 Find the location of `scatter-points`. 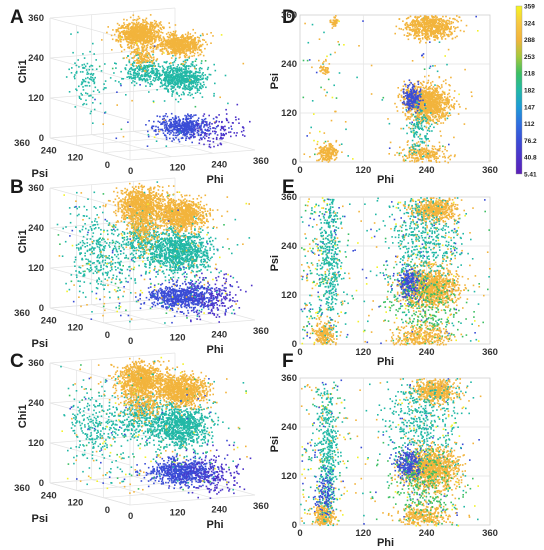

scatter-points is located at coordinates (158, 81).